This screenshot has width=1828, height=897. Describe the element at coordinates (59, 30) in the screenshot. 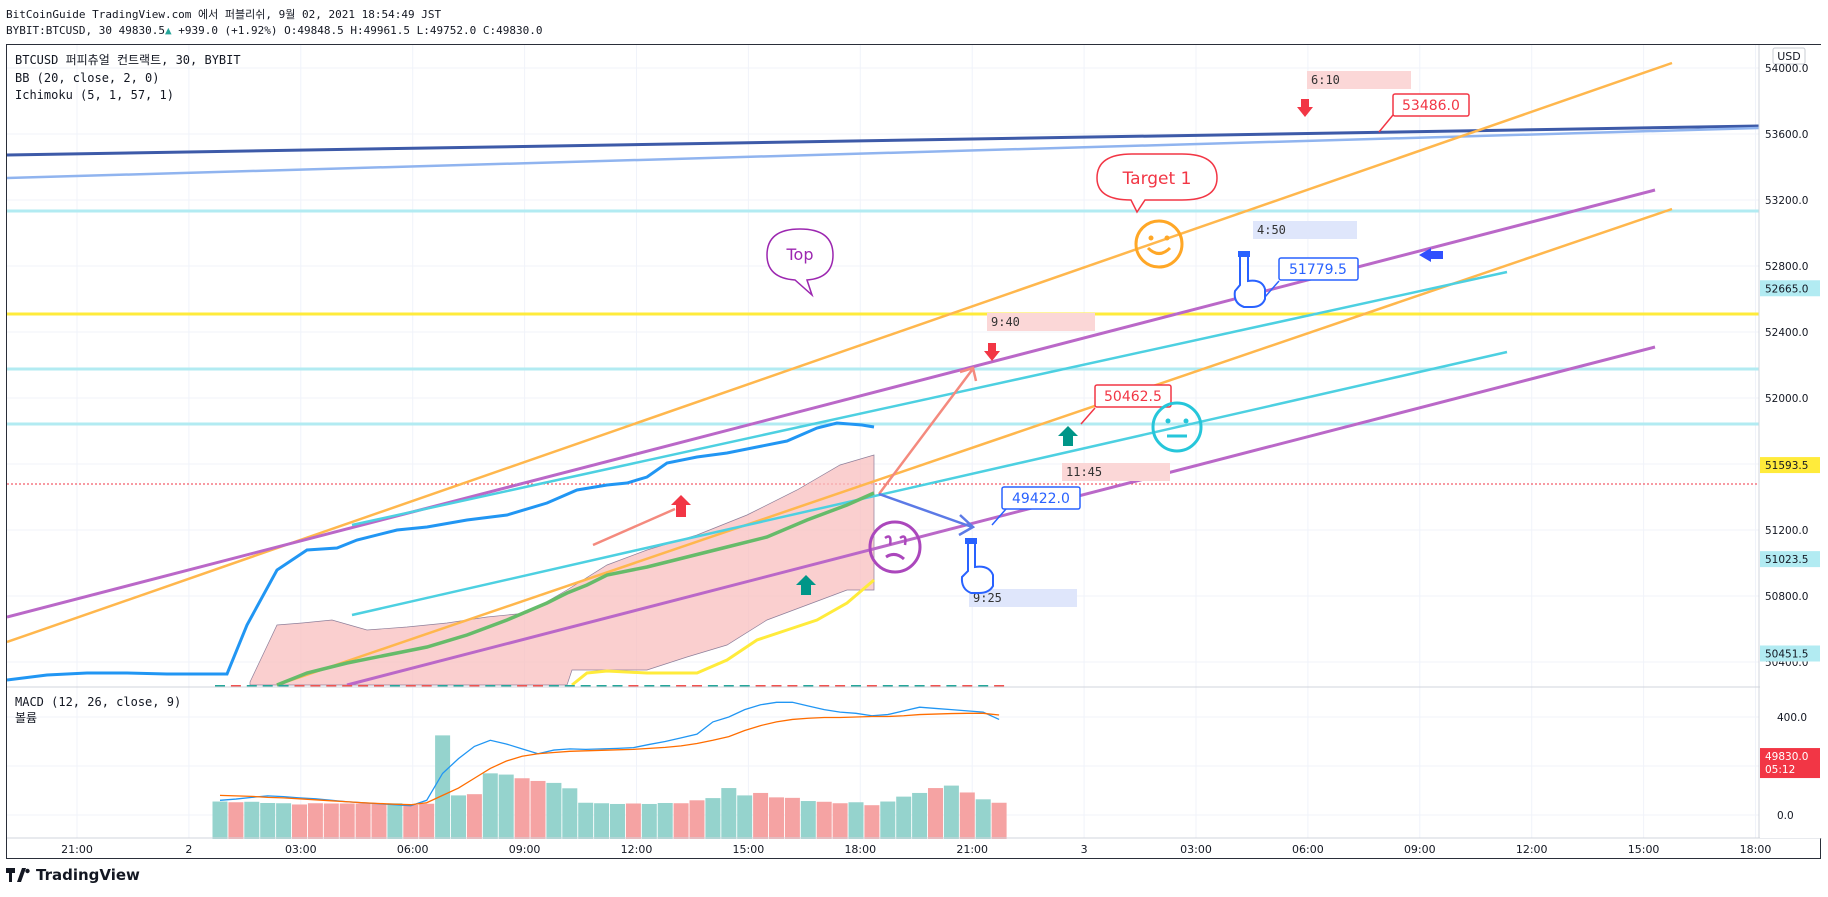

I see `symbol-label: BYBIT:BTCUSD, 30` at that location.